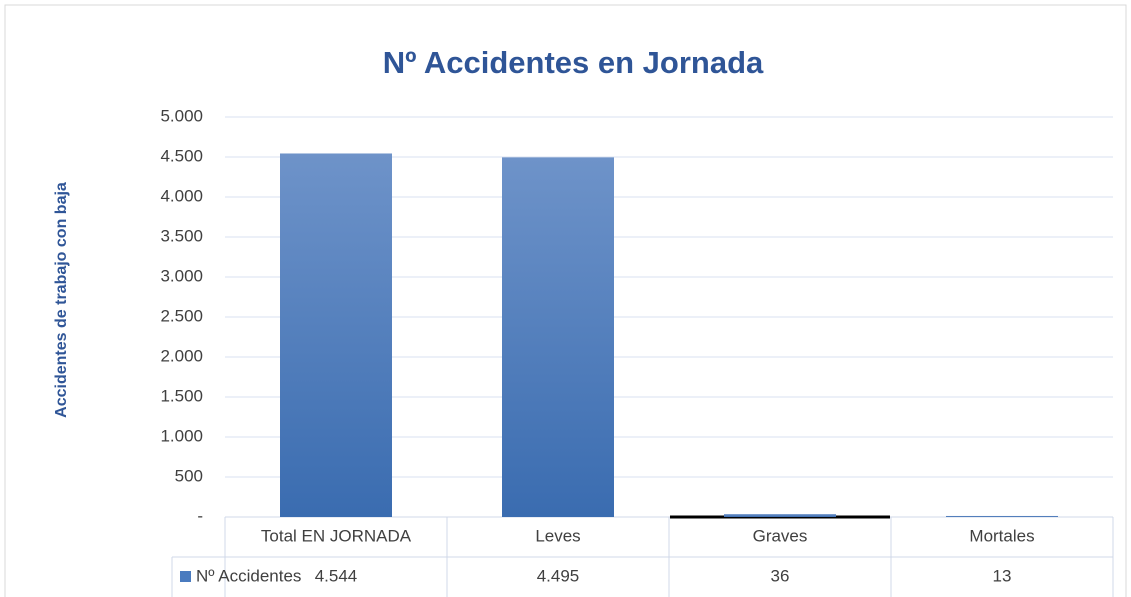 The width and height of the screenshot is (1131, 597). I want to click on y-tick-label: -, so click(200, 515).